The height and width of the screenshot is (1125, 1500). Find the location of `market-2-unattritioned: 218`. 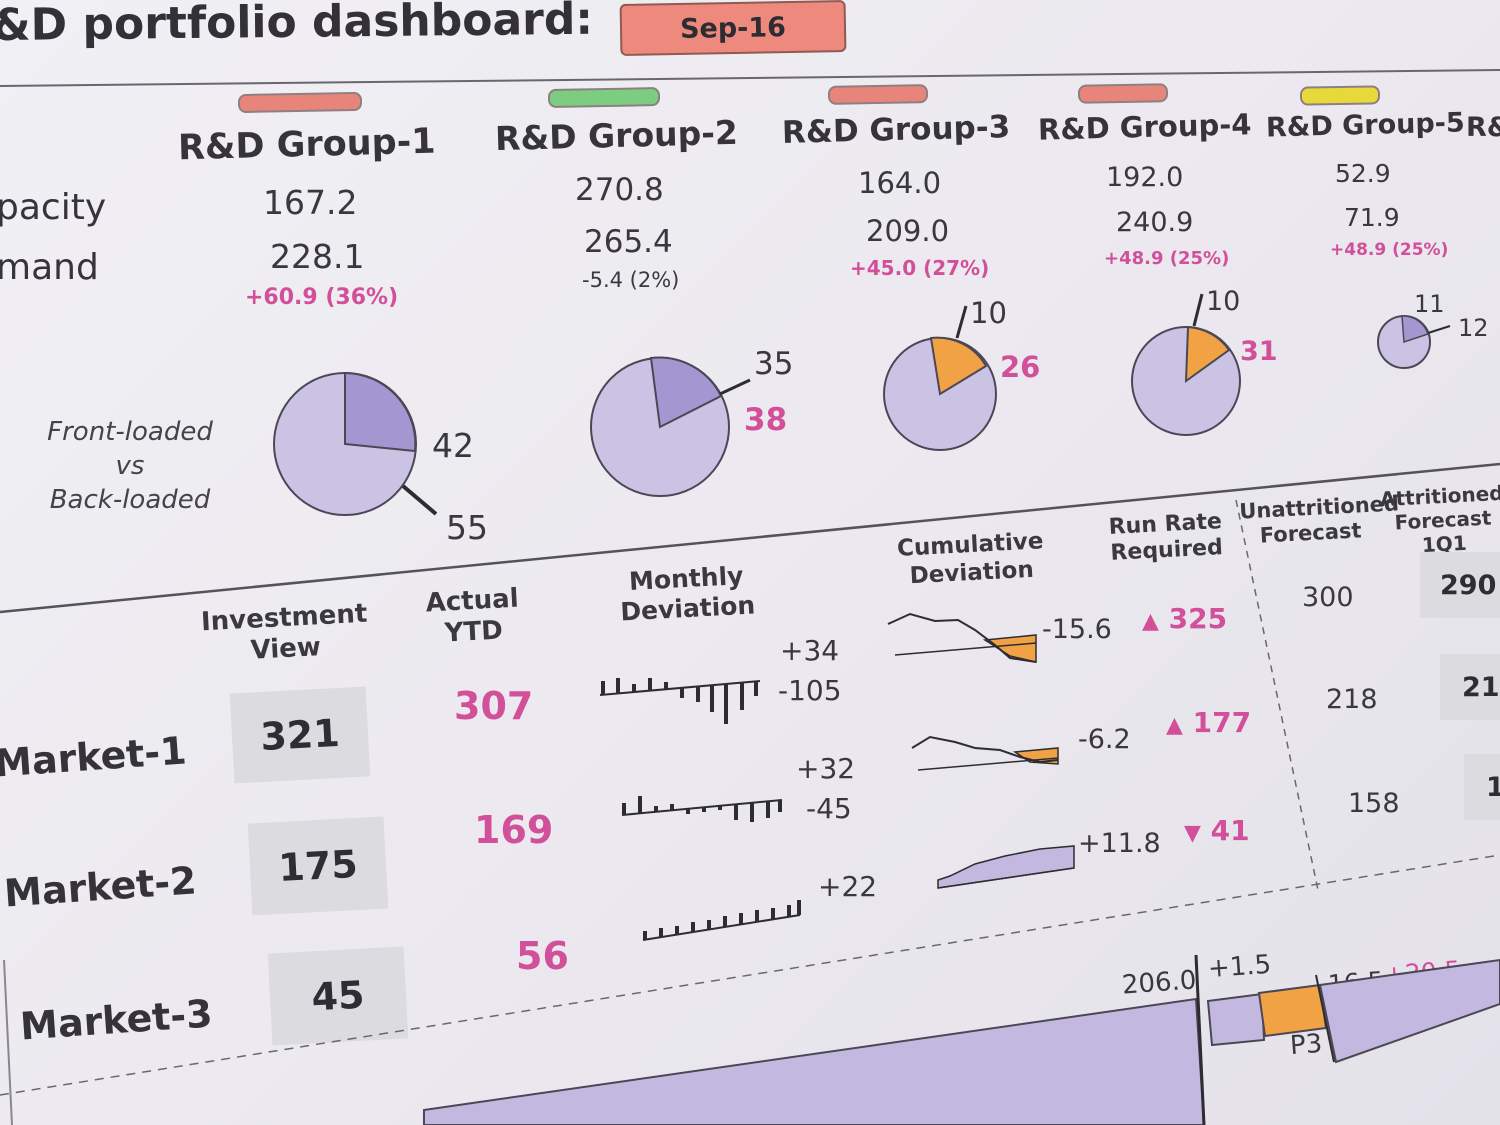

market-2-unattritioned: 218 is located at coordinates (1352, 699).